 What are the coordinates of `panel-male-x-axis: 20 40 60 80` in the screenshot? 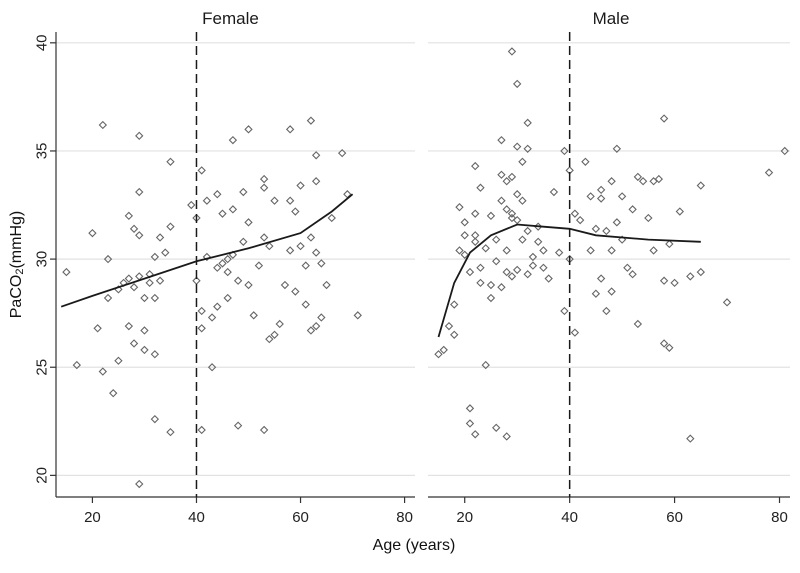 It's located at (609, 511).